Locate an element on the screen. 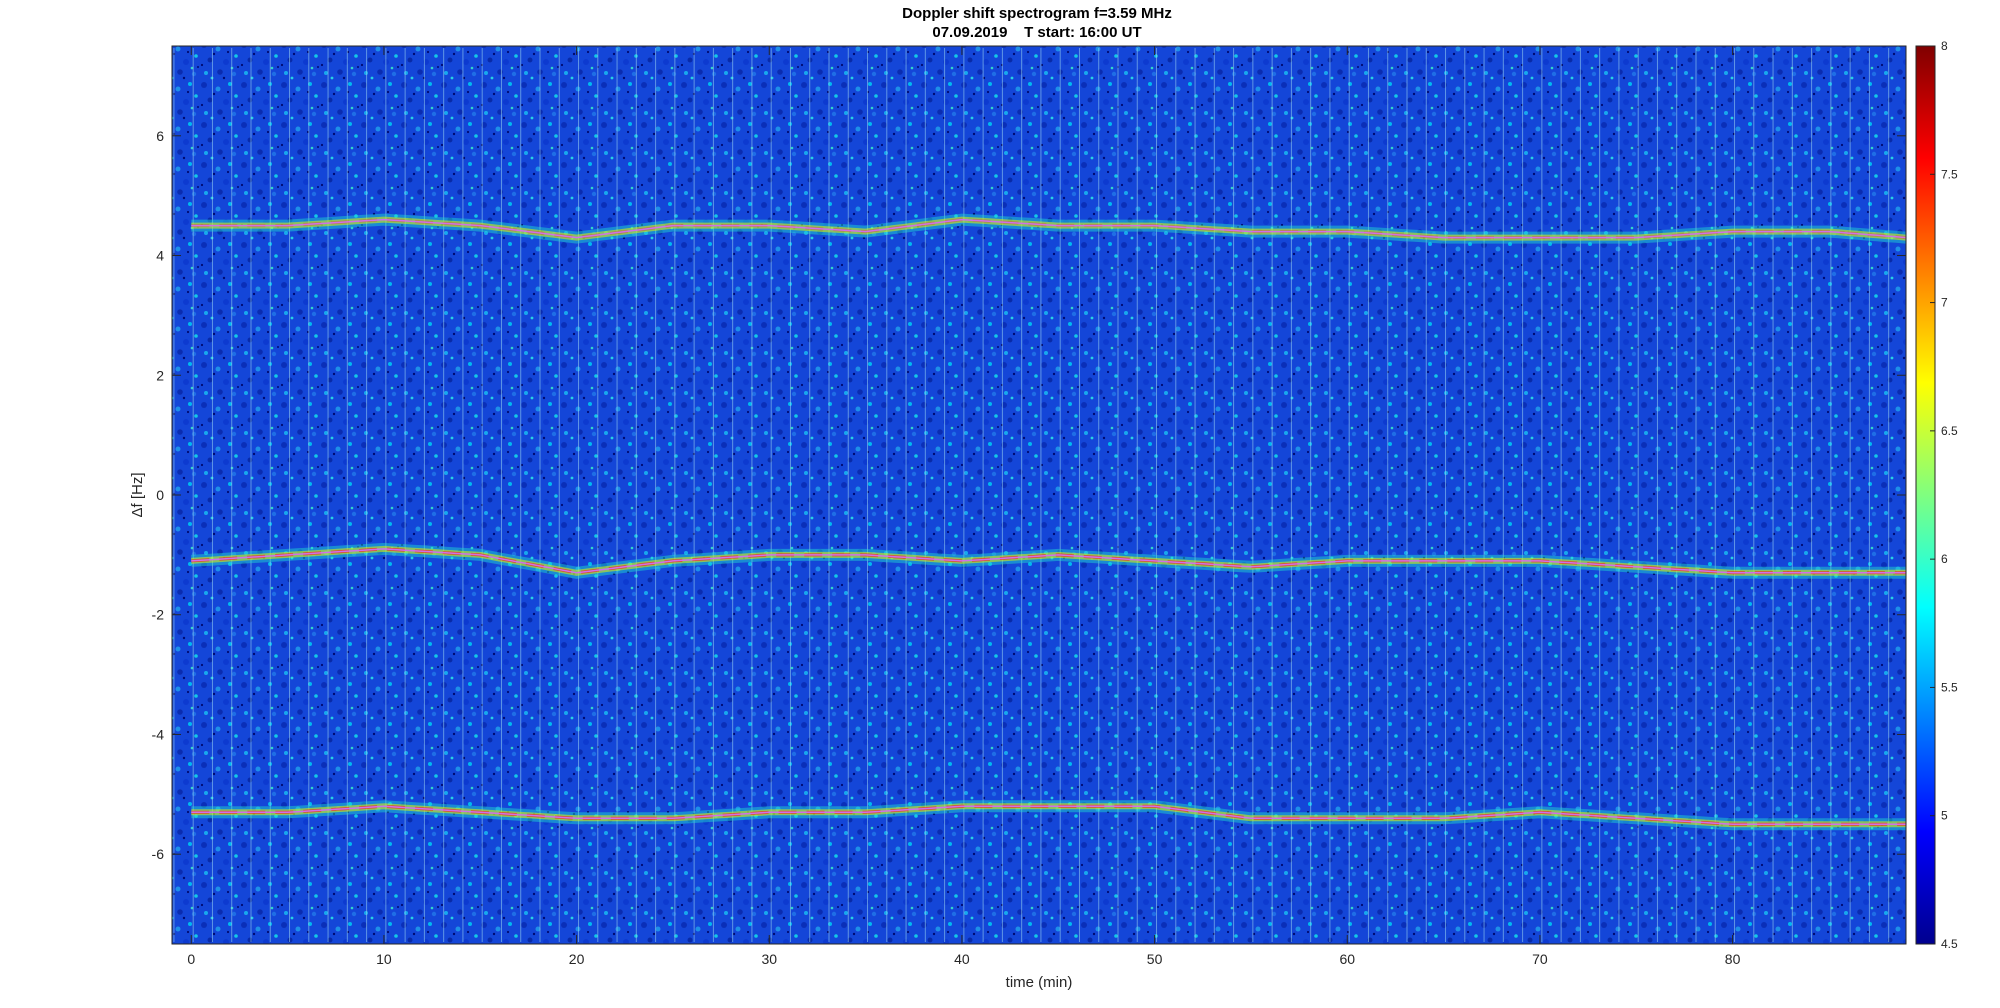 This screenshot has height=1008, width=2000. y-tick-label: 4 is located at coordinates (160, 256).